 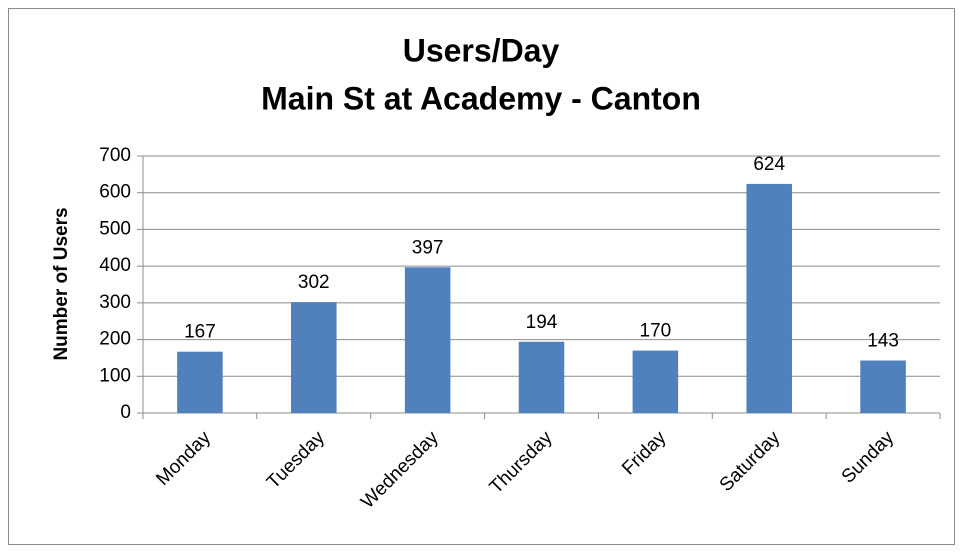 What do you see at coordinates (428, 247) in the screenshot?
I see `data-label: 397` at bounding box center [428, 247].